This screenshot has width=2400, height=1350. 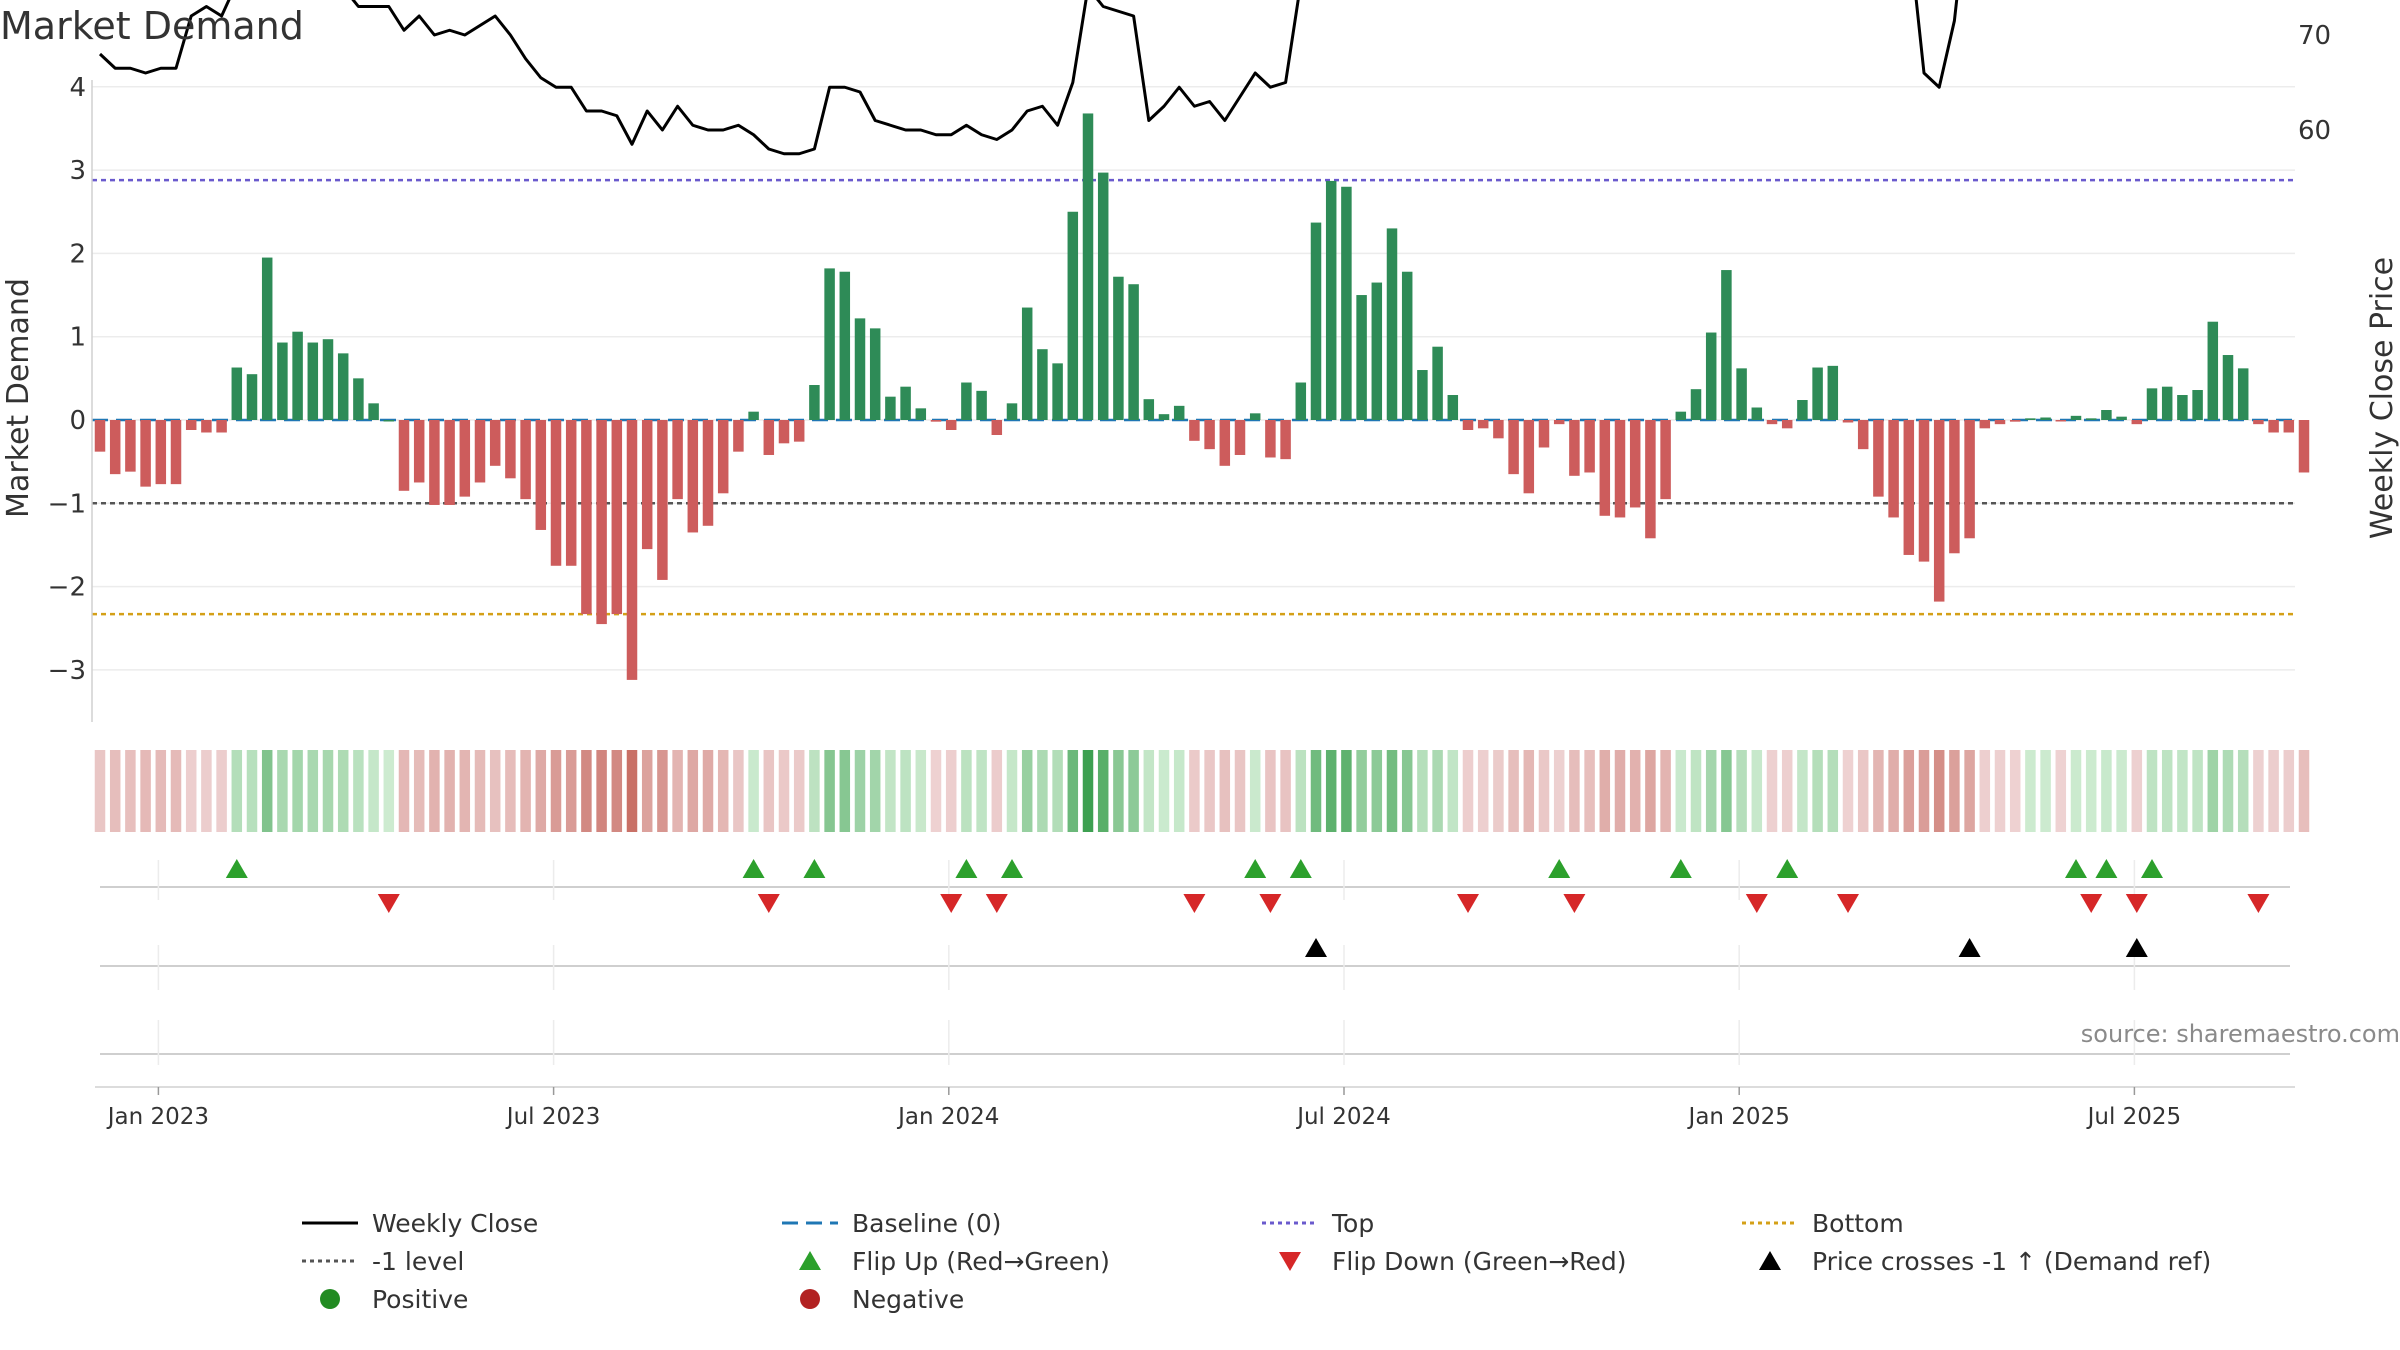 I want to click on heat-strip, so click(x=1202, y=791).